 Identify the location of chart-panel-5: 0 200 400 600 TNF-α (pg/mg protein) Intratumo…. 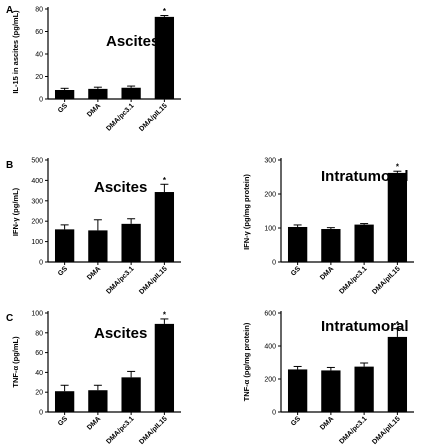
(328, 378).